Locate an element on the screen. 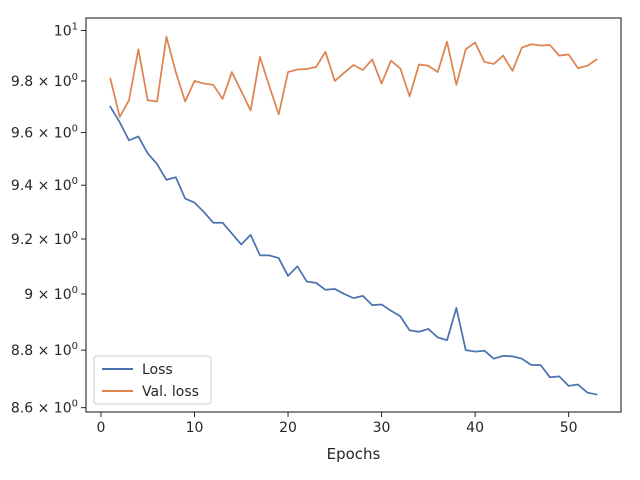  y-tick-label: 9 × 100 is located at coordinates (51, 294).